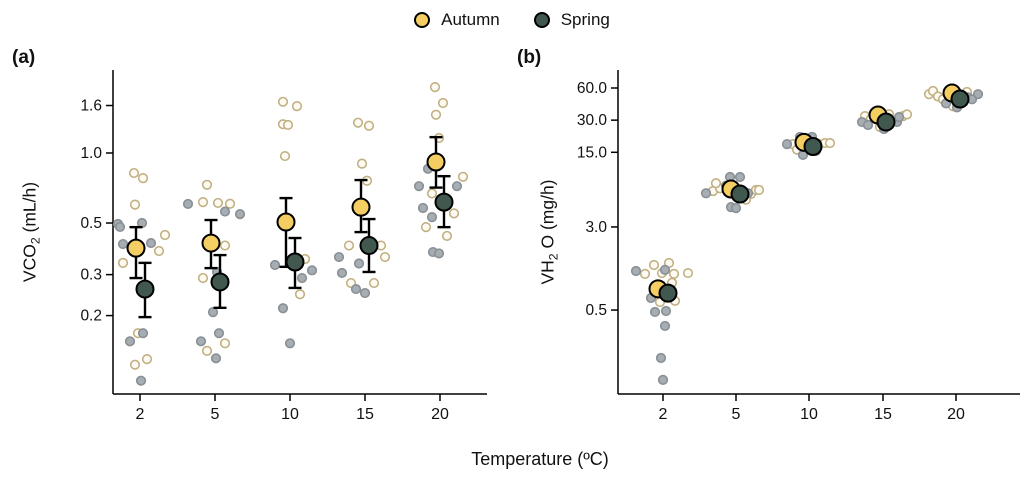 The height and width of the screenshot is (488, 1024). Describe the element at coordinates (365, 414) in the screenshot. I see `x-tick-label: 15` at that location.